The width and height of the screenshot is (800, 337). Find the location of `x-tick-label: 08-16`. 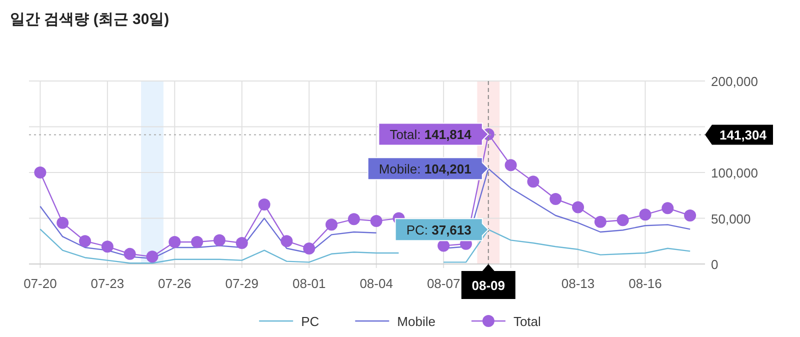

x-tick-label: 08-16 is located at coordinates (645, 283).